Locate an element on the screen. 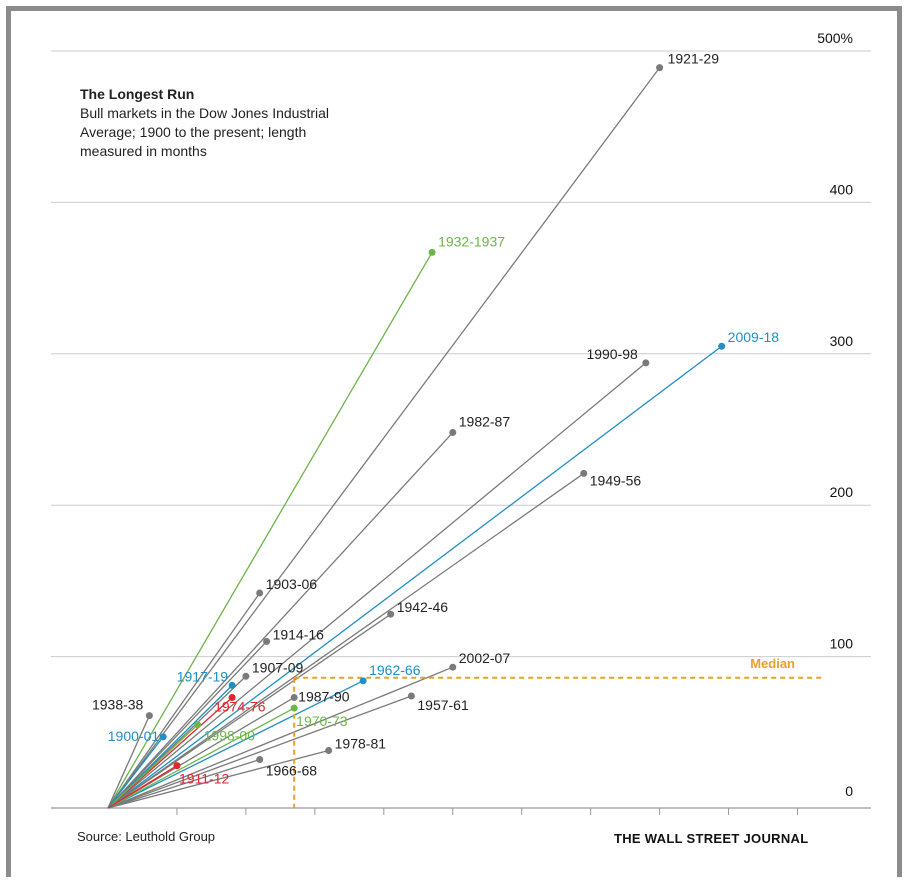 Image resolution: width=908 pixels, height=882 pixels. label-1911-12: 1911-12 is located at coordinates (204, 779).